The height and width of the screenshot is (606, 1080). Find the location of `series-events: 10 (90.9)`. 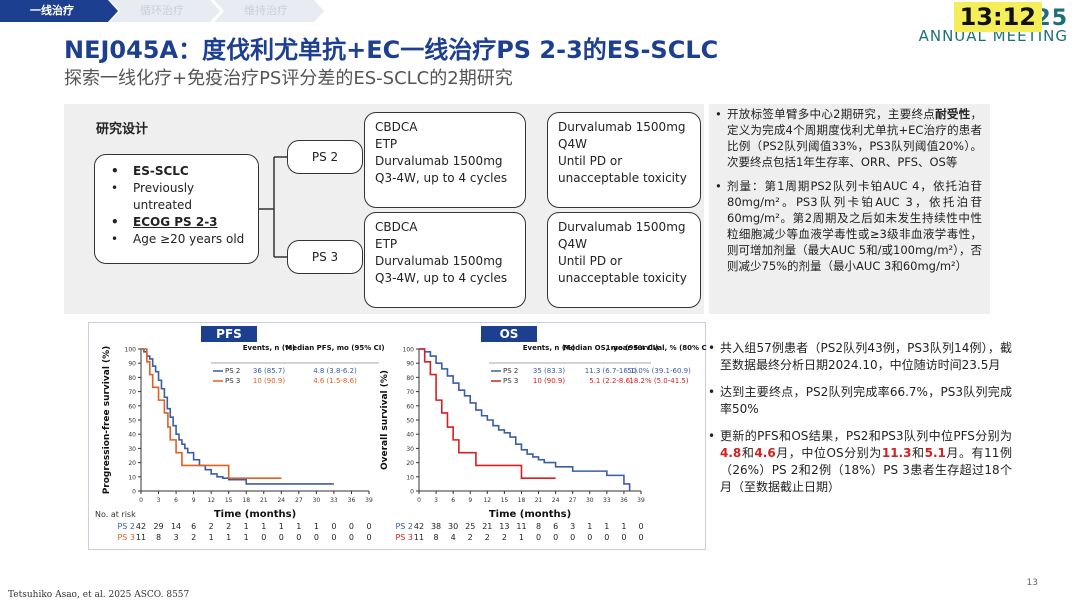

series-events: 10 (90.9) is located at coordinates (549, 381).